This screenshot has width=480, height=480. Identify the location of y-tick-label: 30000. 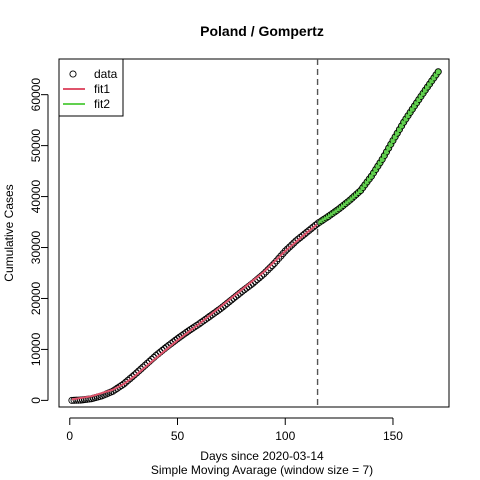
(36, 248).